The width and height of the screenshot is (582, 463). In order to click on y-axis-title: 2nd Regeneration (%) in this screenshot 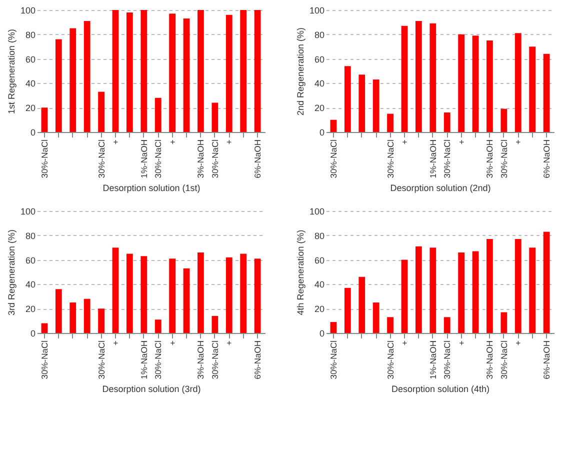, I will do `click(300, 71)`.